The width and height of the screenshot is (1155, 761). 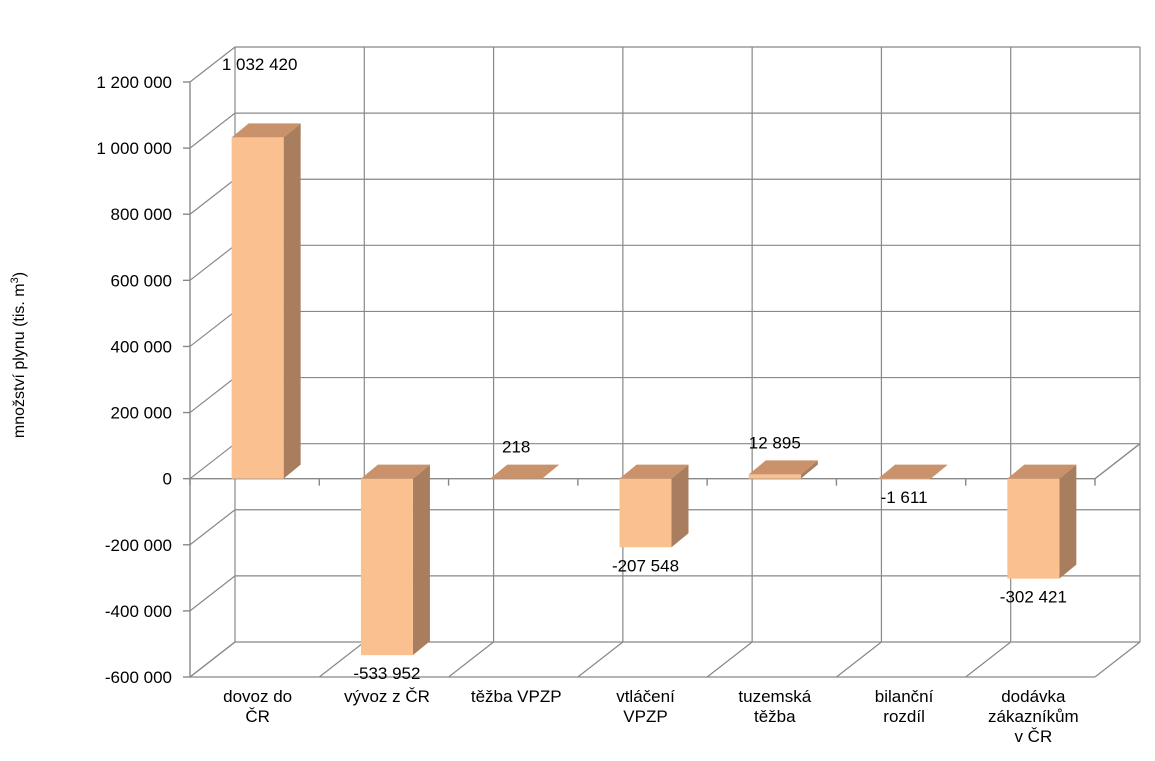 What do you see at coordinates (904, 696) in the screenshot?
I see `x-category-label-line: bilanční` at bounding box center [904, 696].